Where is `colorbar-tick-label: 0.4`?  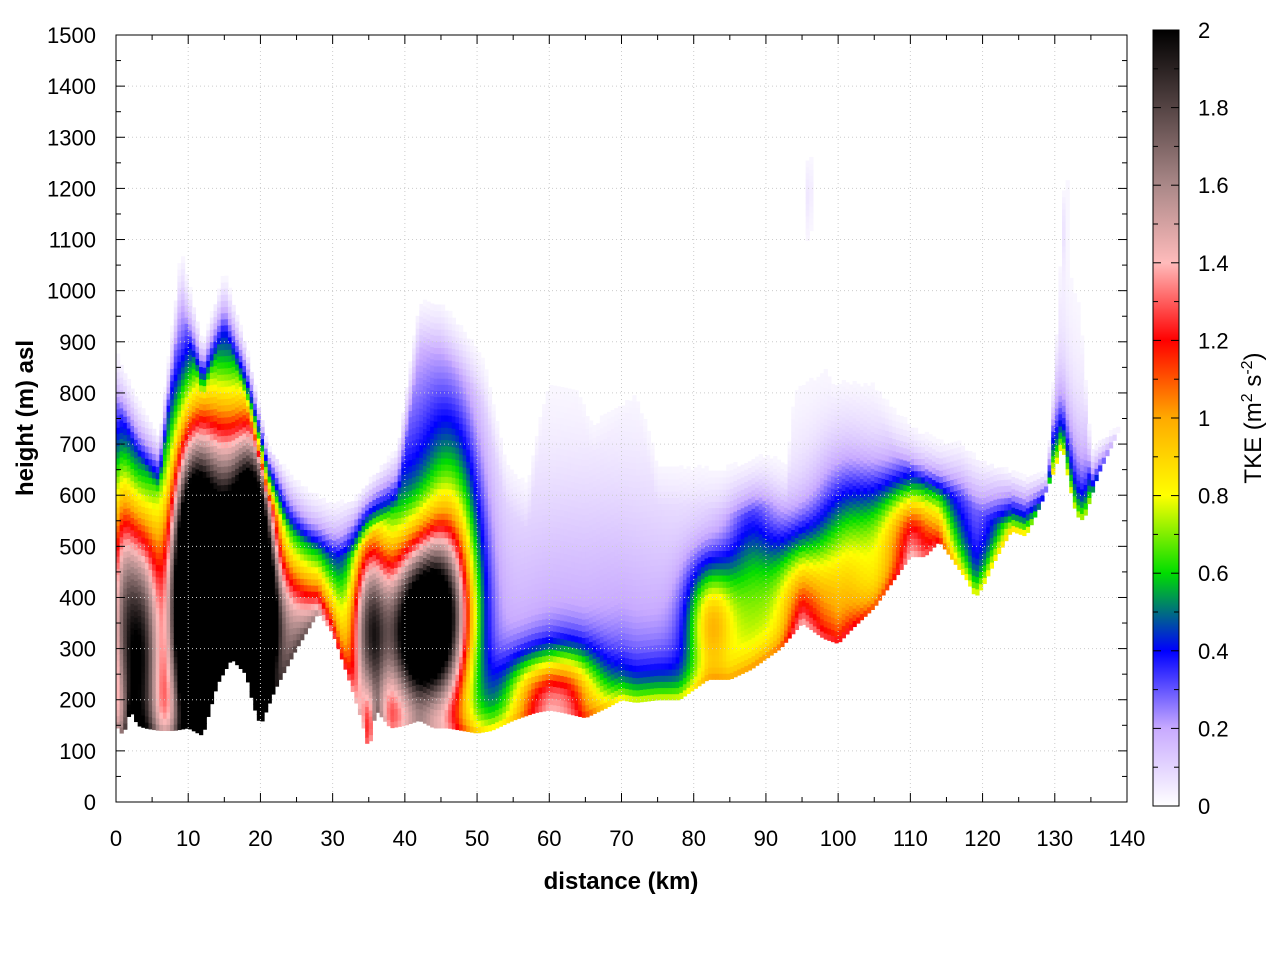
colorbar-tick-label: 0.4 is located at coordinates (1213, 651).